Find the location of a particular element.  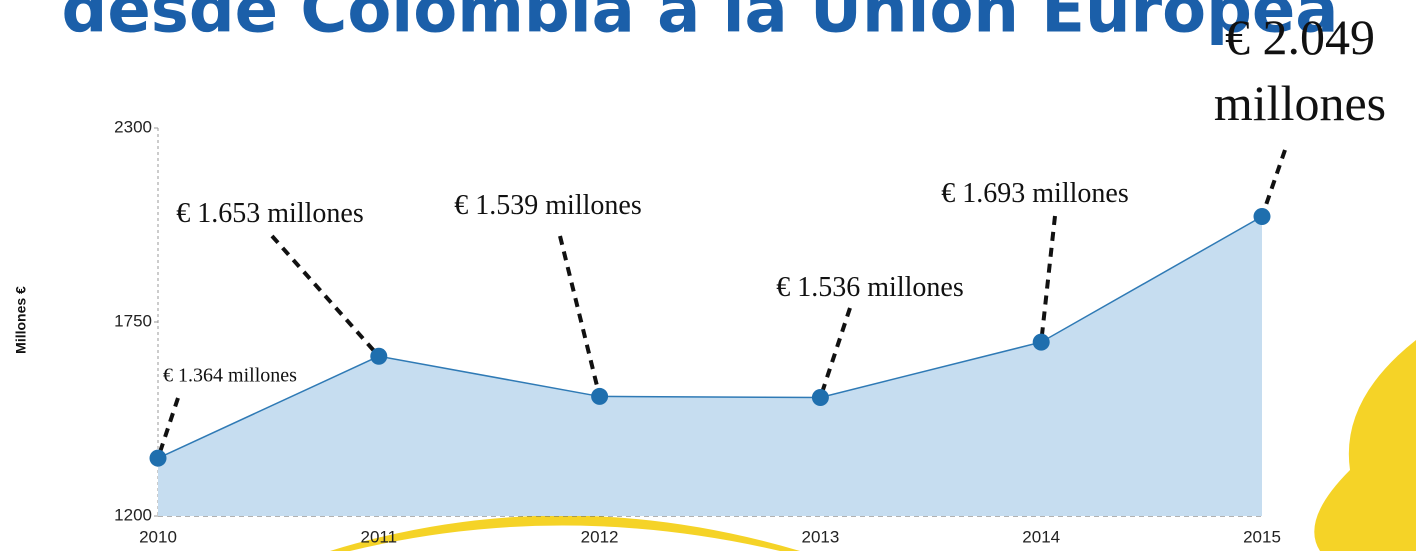

y-tick-label: 1200 is located at coordinates (133, 514).